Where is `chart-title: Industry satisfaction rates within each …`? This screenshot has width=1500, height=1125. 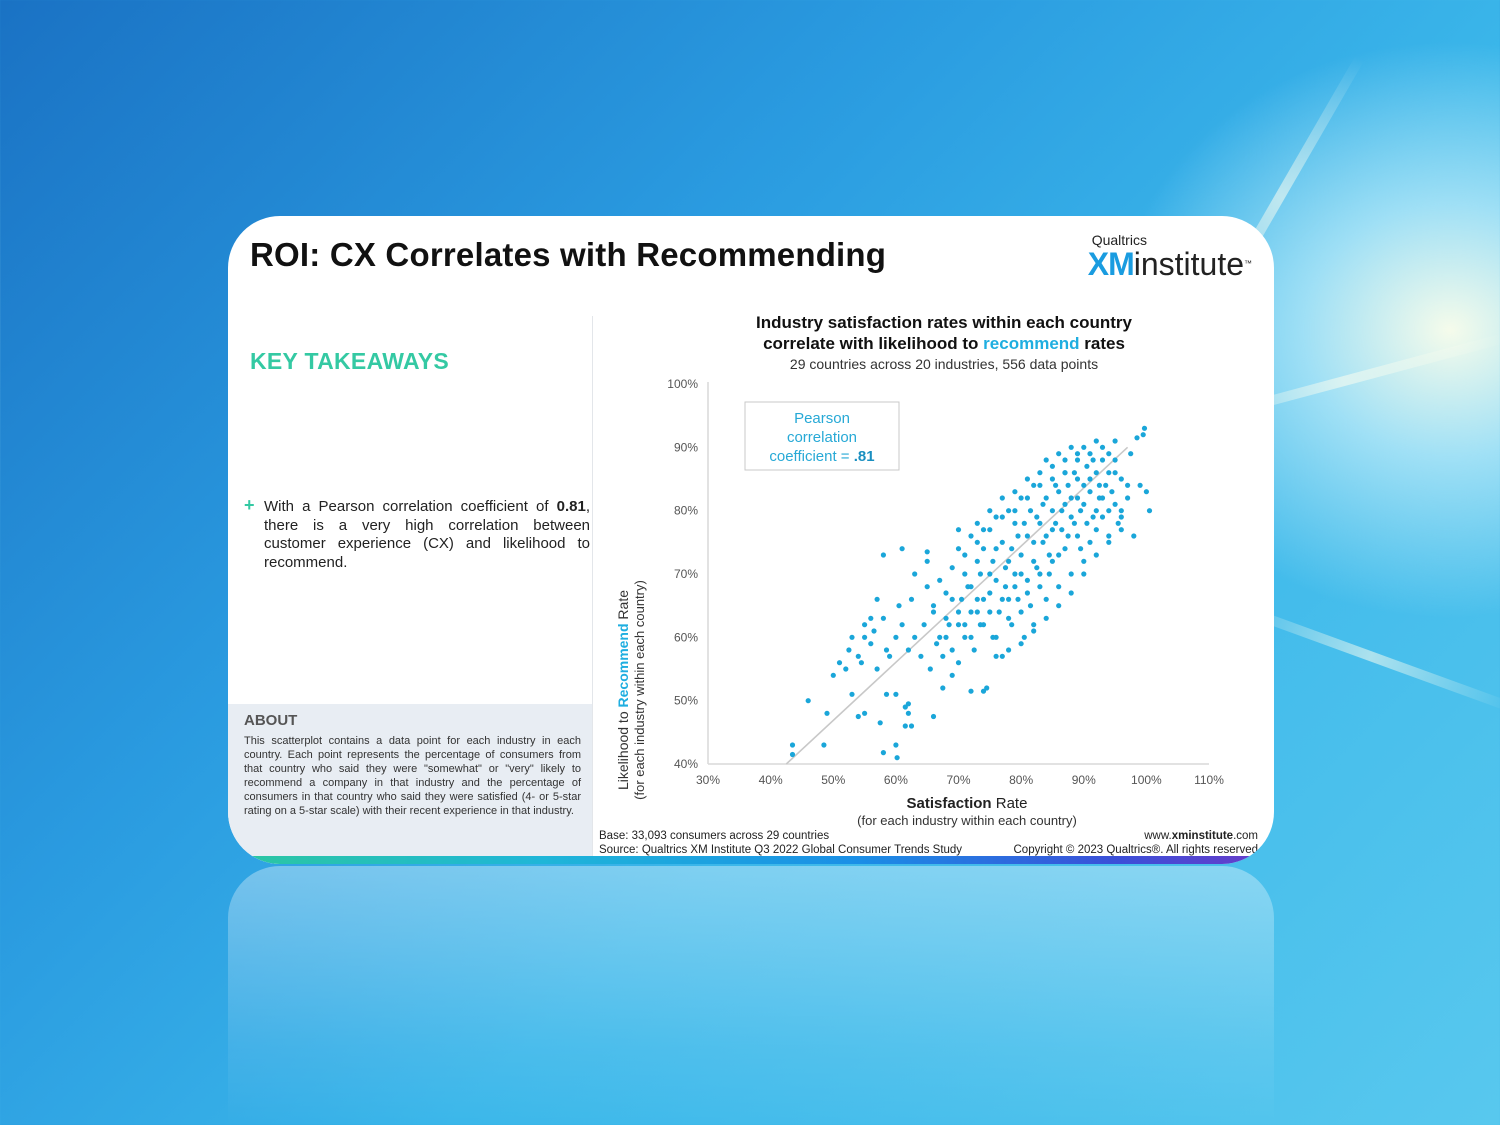
chart-title: Industry satisfaction rates within each … is located at coordinates (936, 343).